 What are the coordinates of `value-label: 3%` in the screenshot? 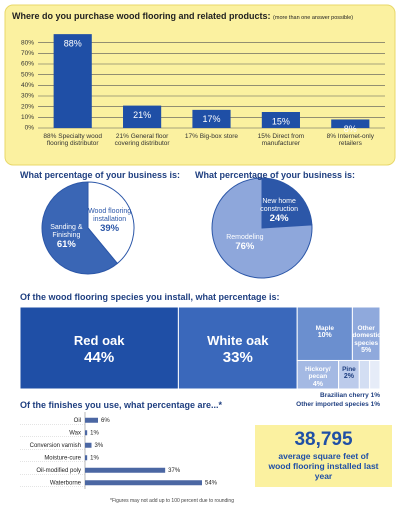 It's located at (99, 446).